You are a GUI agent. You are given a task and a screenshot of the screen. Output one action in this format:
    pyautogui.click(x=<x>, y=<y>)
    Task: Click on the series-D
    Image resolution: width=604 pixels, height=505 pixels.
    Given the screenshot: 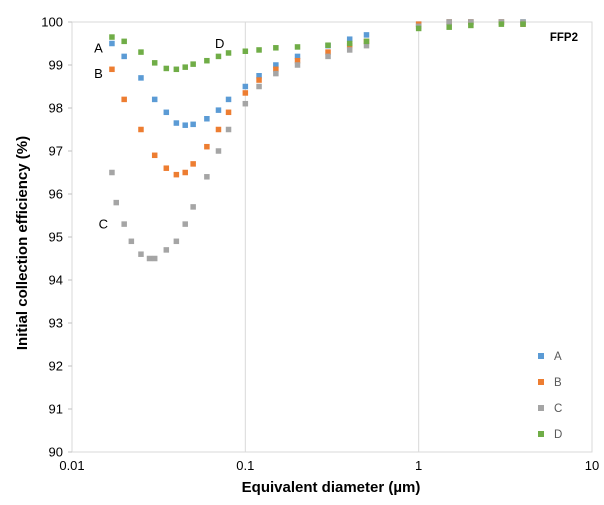 What is the action you would take?
    pyautogui.click(x=317, y=47)
    